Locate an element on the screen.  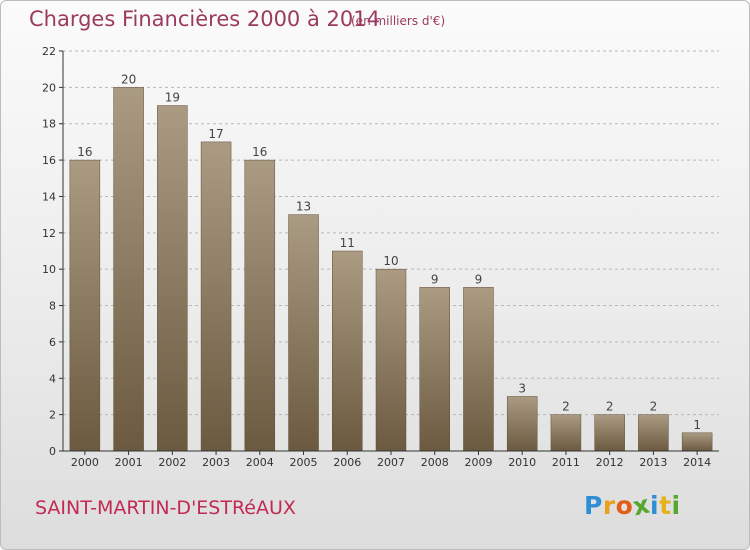
x-tick-label: 2006 is located at coordinates (347, 462).